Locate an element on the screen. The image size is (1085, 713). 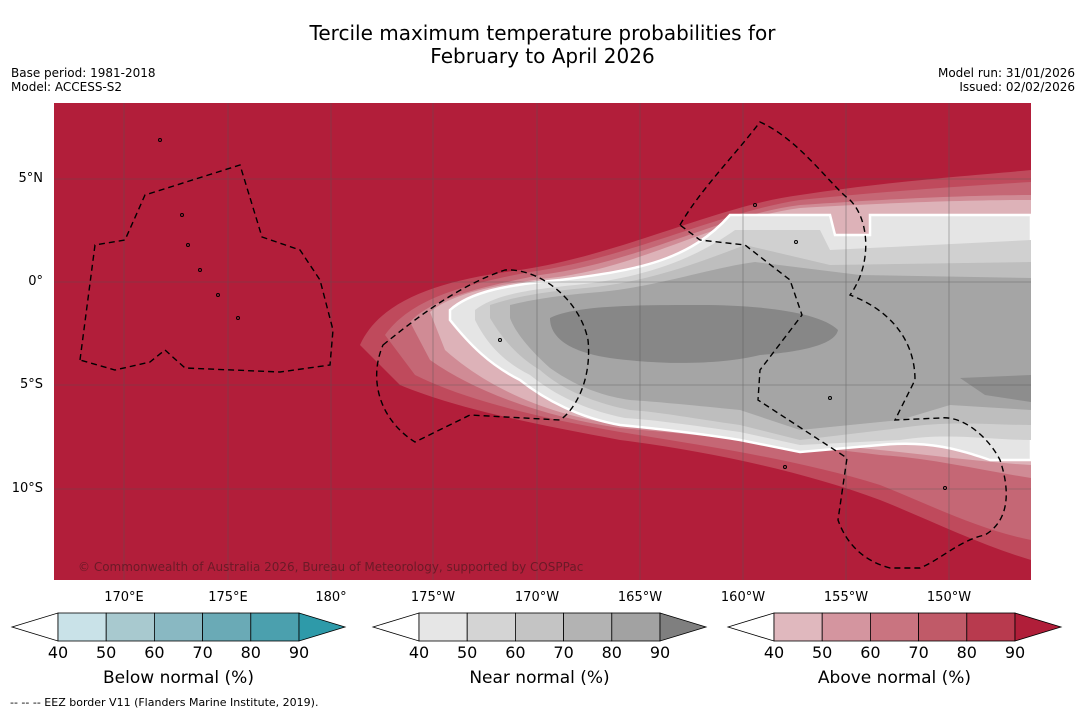
colorbar-near-tick: 60 is located at coordinates (515, 652).